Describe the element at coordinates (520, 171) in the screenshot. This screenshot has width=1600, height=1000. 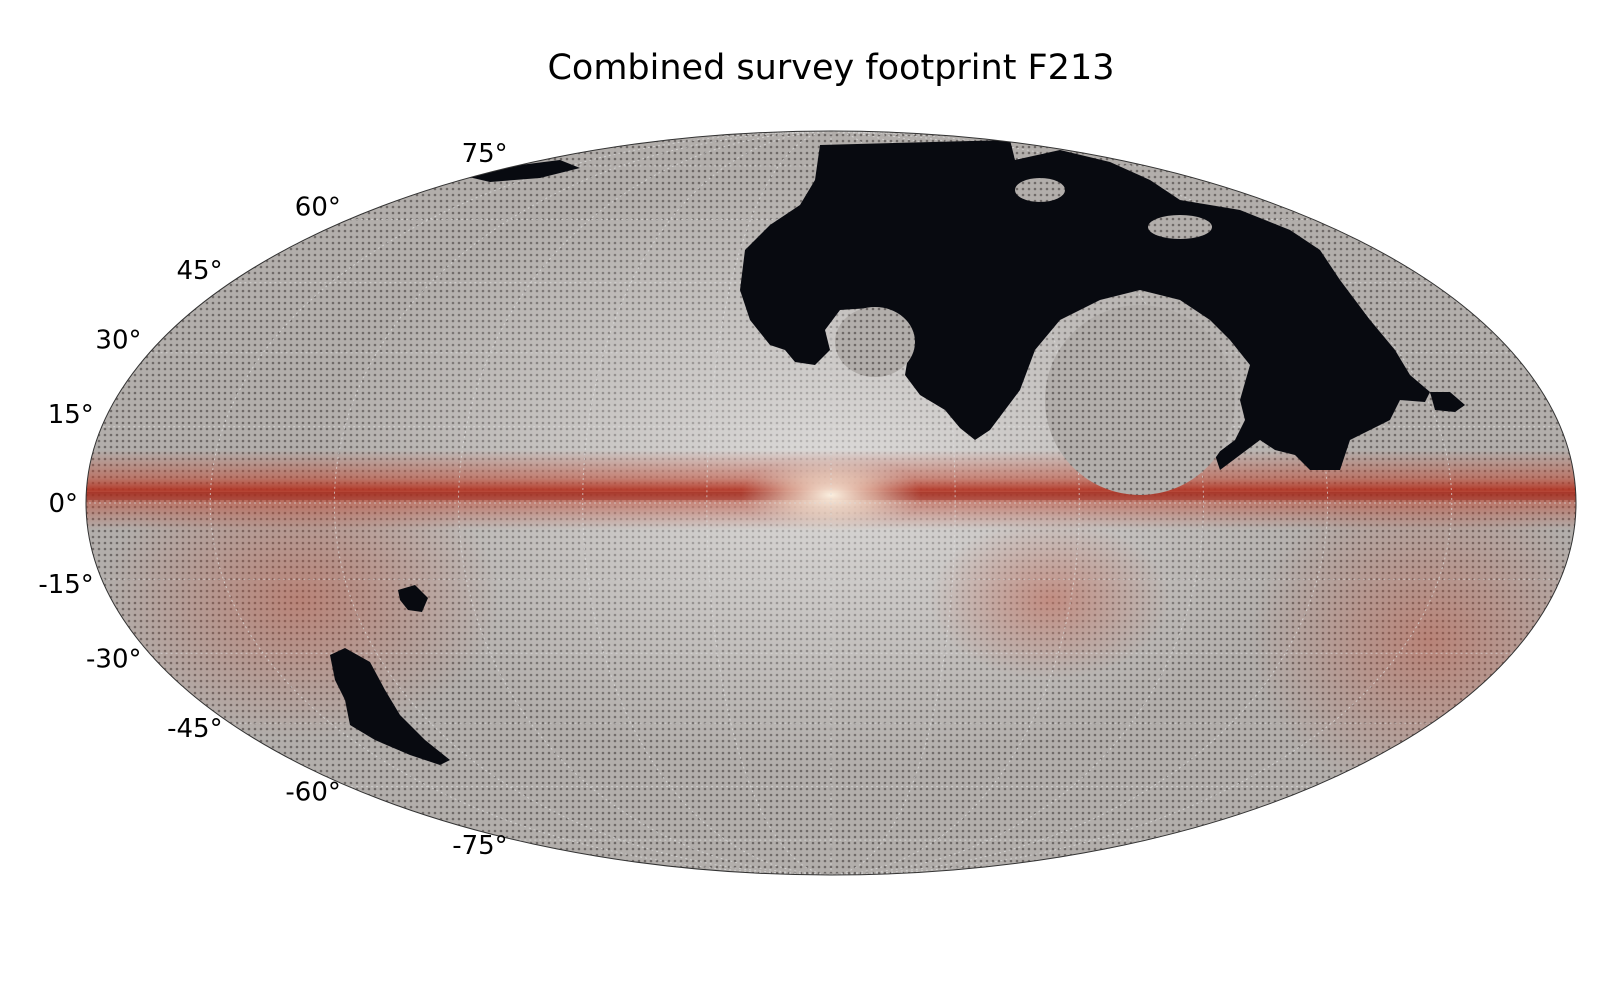
I see `northern-gap-strip` at that location.